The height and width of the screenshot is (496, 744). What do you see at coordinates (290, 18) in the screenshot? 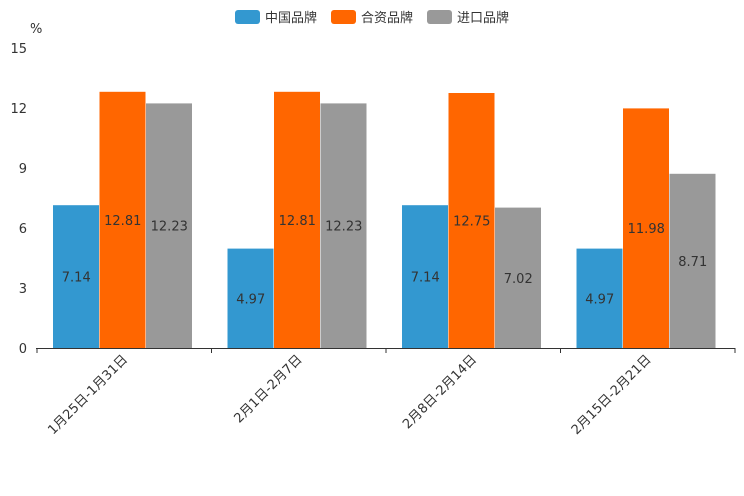
I see `legend-label: 中国品牌` at bounding box center [290, 18].